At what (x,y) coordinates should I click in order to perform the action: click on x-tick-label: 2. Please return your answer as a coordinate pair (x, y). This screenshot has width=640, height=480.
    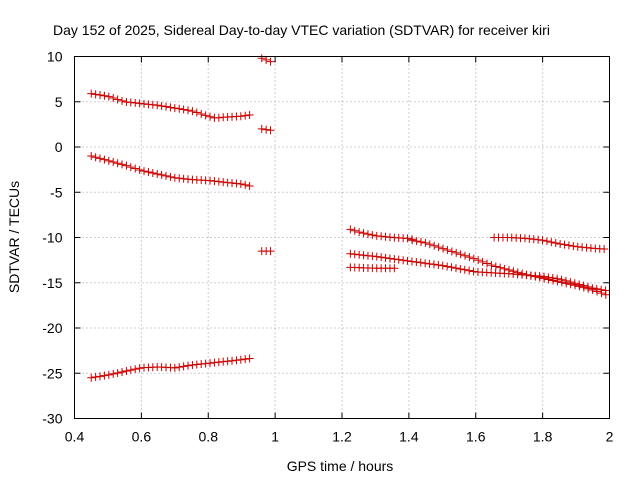
    Looking at the image, I should click on (610, 437).